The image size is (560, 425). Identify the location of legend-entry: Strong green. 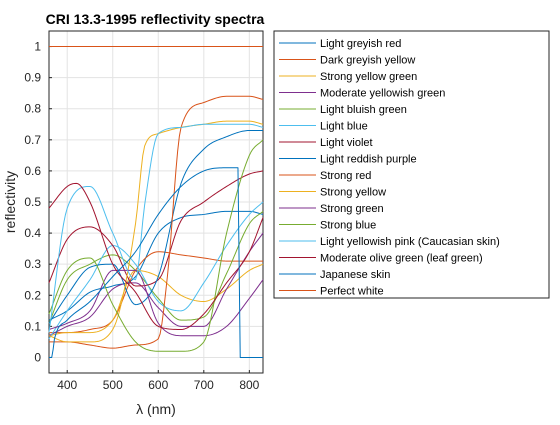
(331, 209).